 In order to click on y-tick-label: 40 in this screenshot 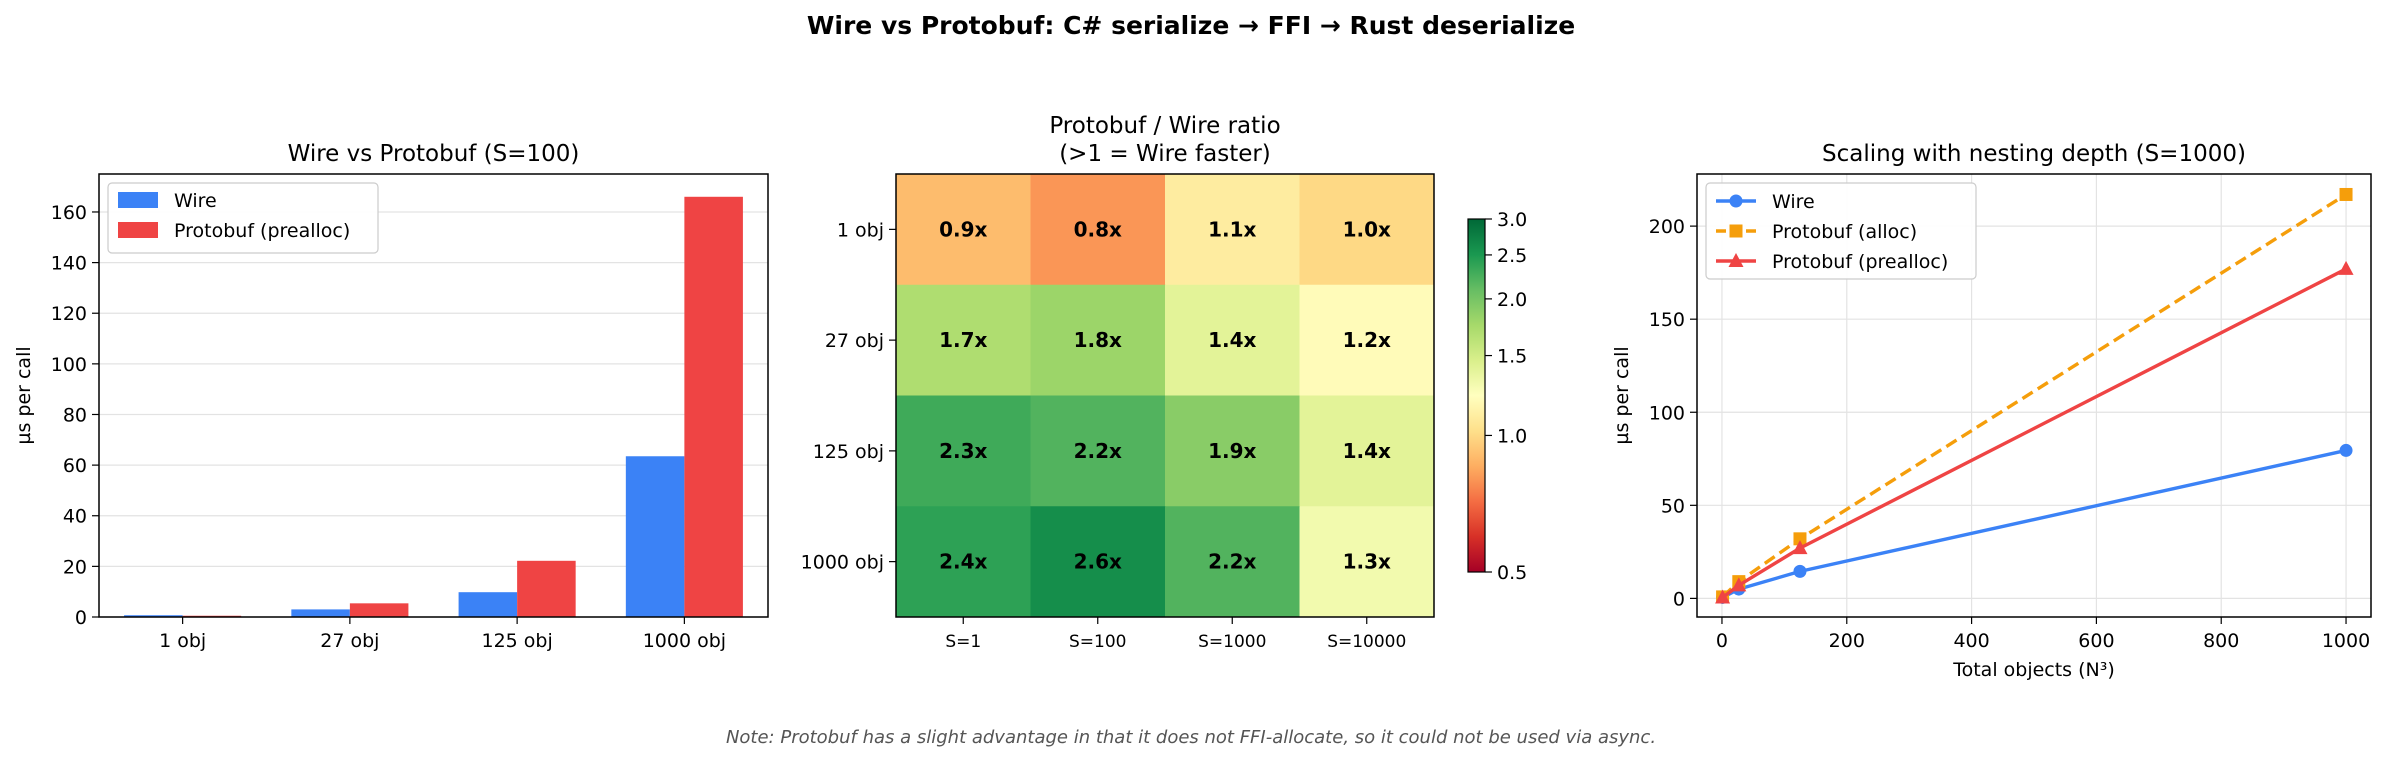, I will do `click(75, 517)`.